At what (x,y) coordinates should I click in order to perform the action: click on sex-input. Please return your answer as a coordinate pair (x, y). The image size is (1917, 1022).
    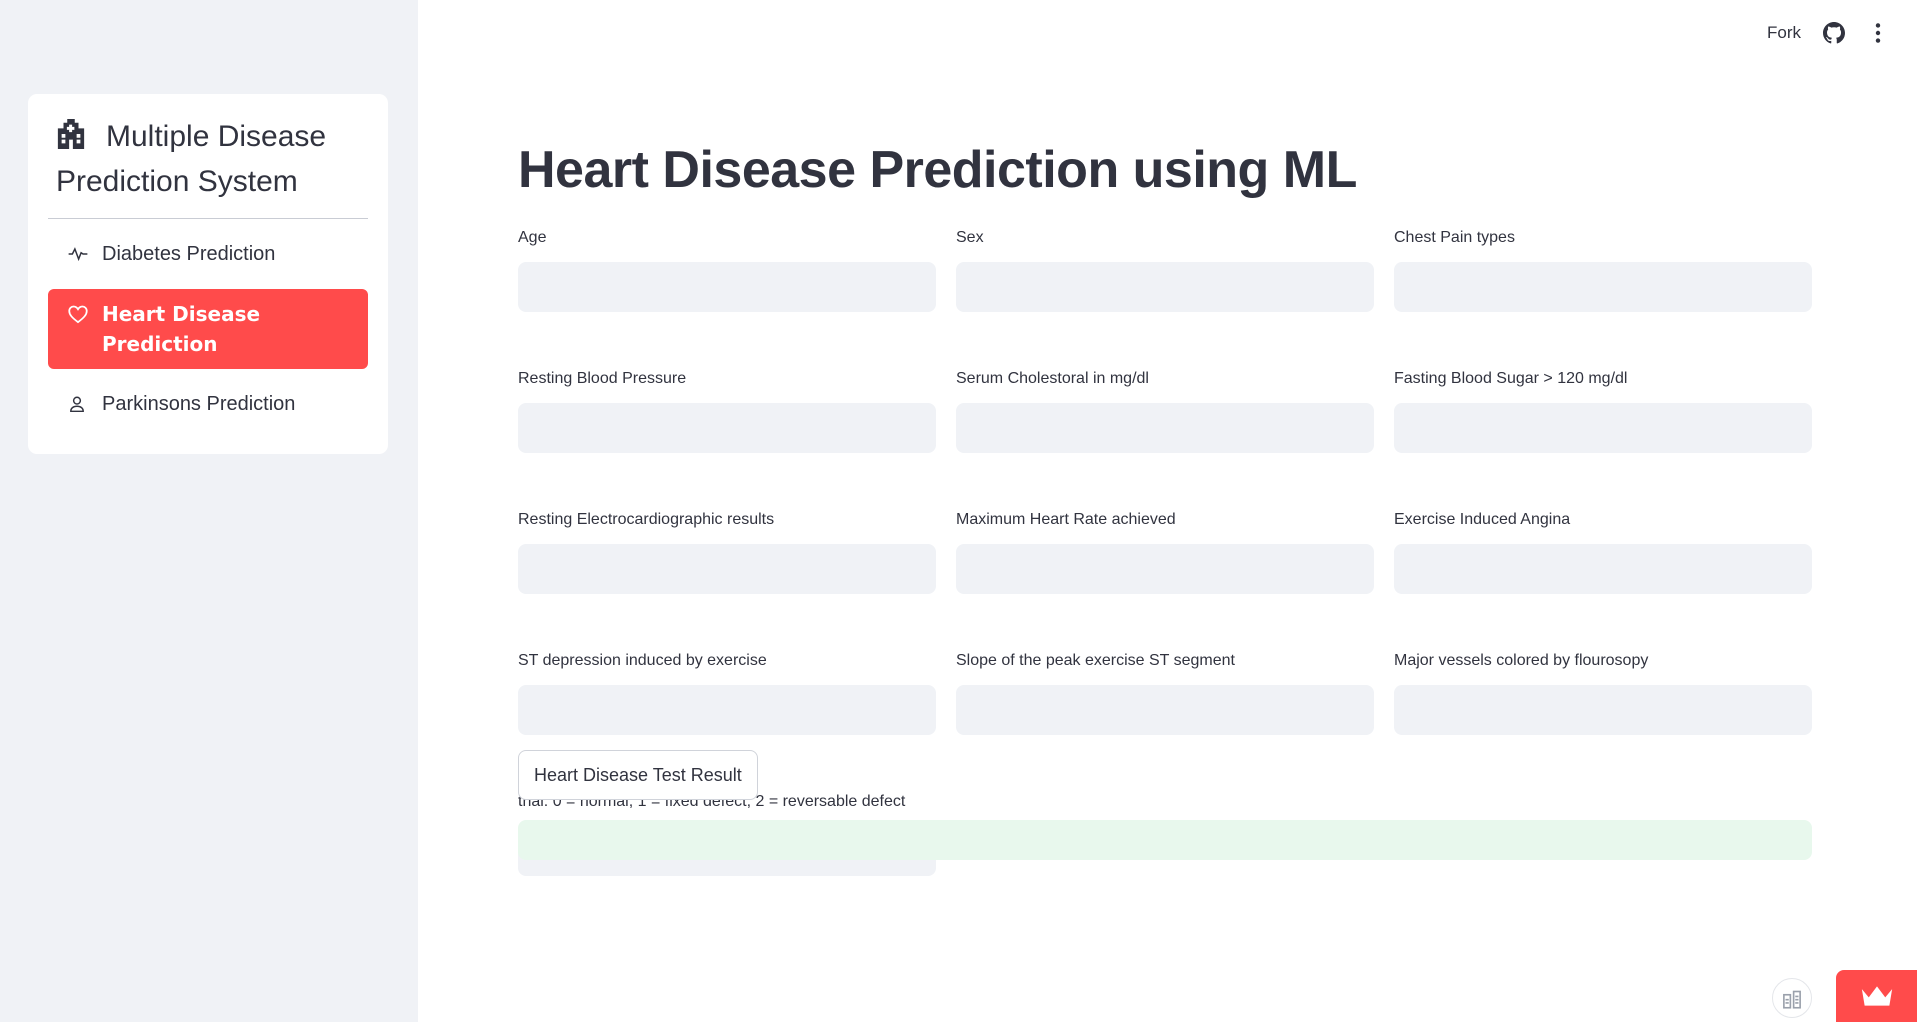
    Looking at the image, I should click on (1165, 287).